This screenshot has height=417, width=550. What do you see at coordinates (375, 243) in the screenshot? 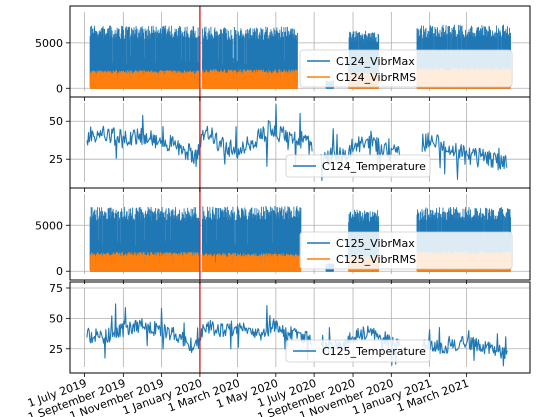
I see `legend-label: C125_VibrMax` at bounding box center [375, 243].